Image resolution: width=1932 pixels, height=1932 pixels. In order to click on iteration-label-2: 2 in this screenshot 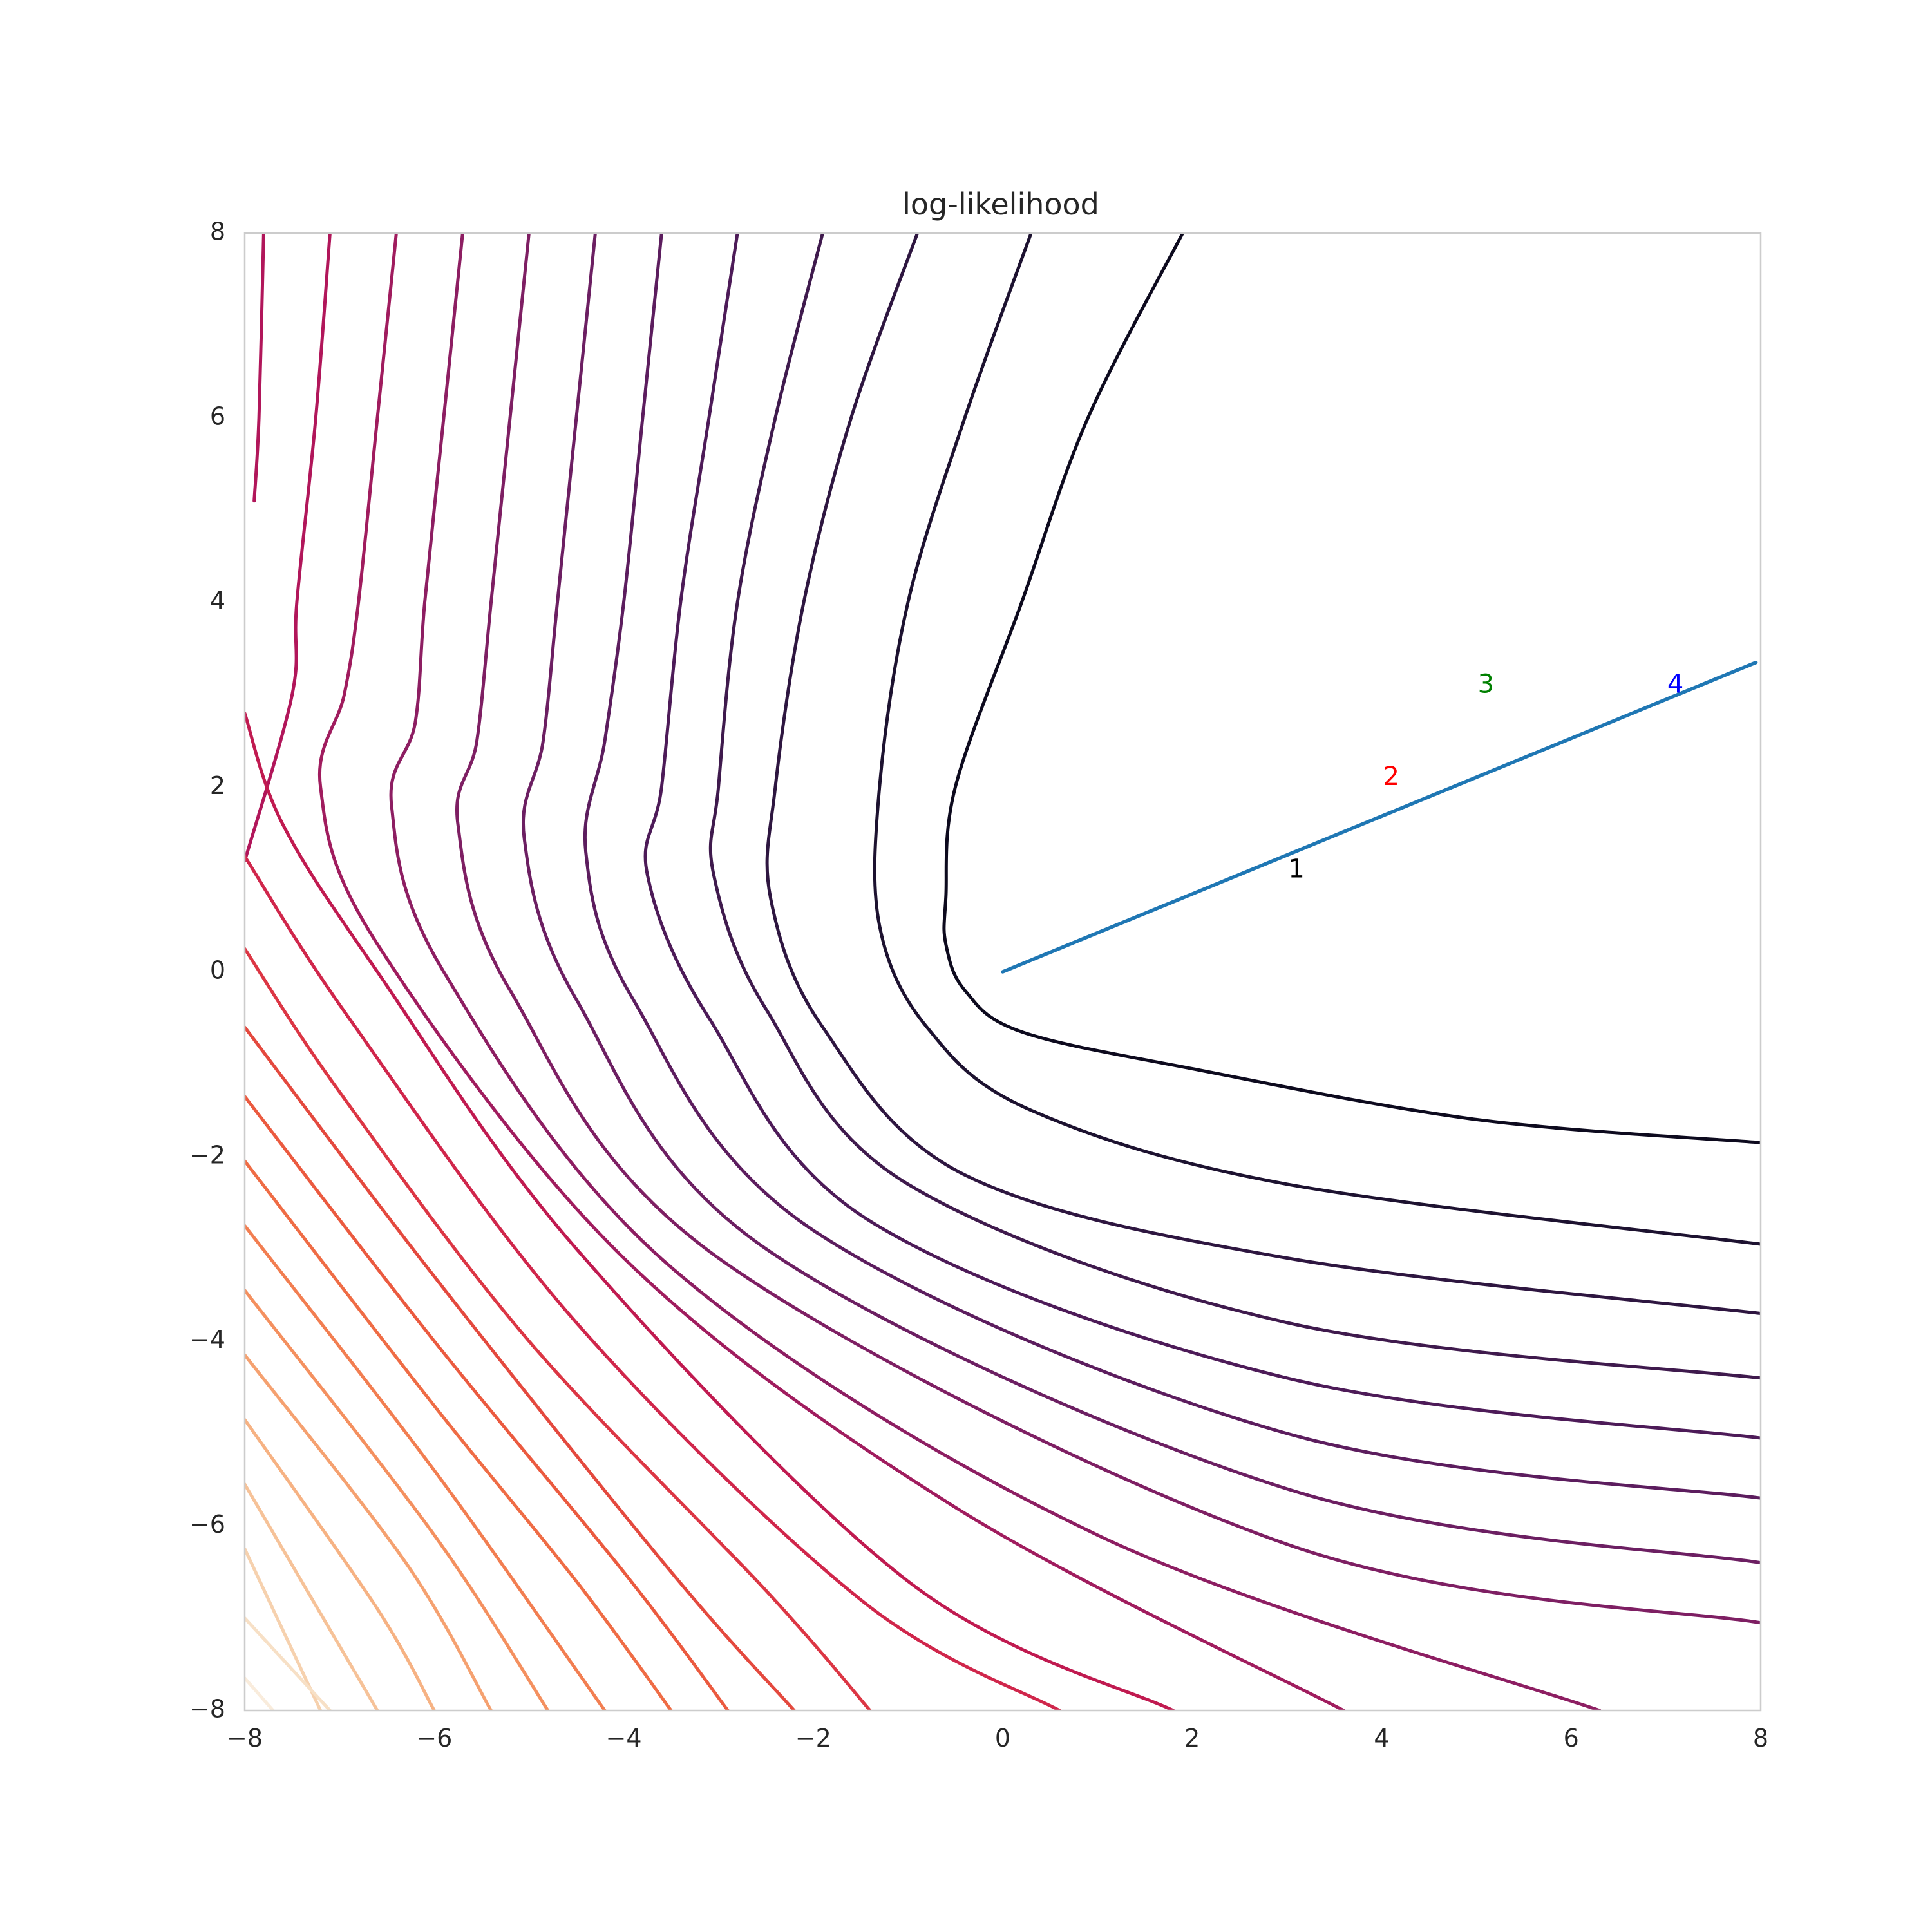, I will do `click(1391, 777)`.